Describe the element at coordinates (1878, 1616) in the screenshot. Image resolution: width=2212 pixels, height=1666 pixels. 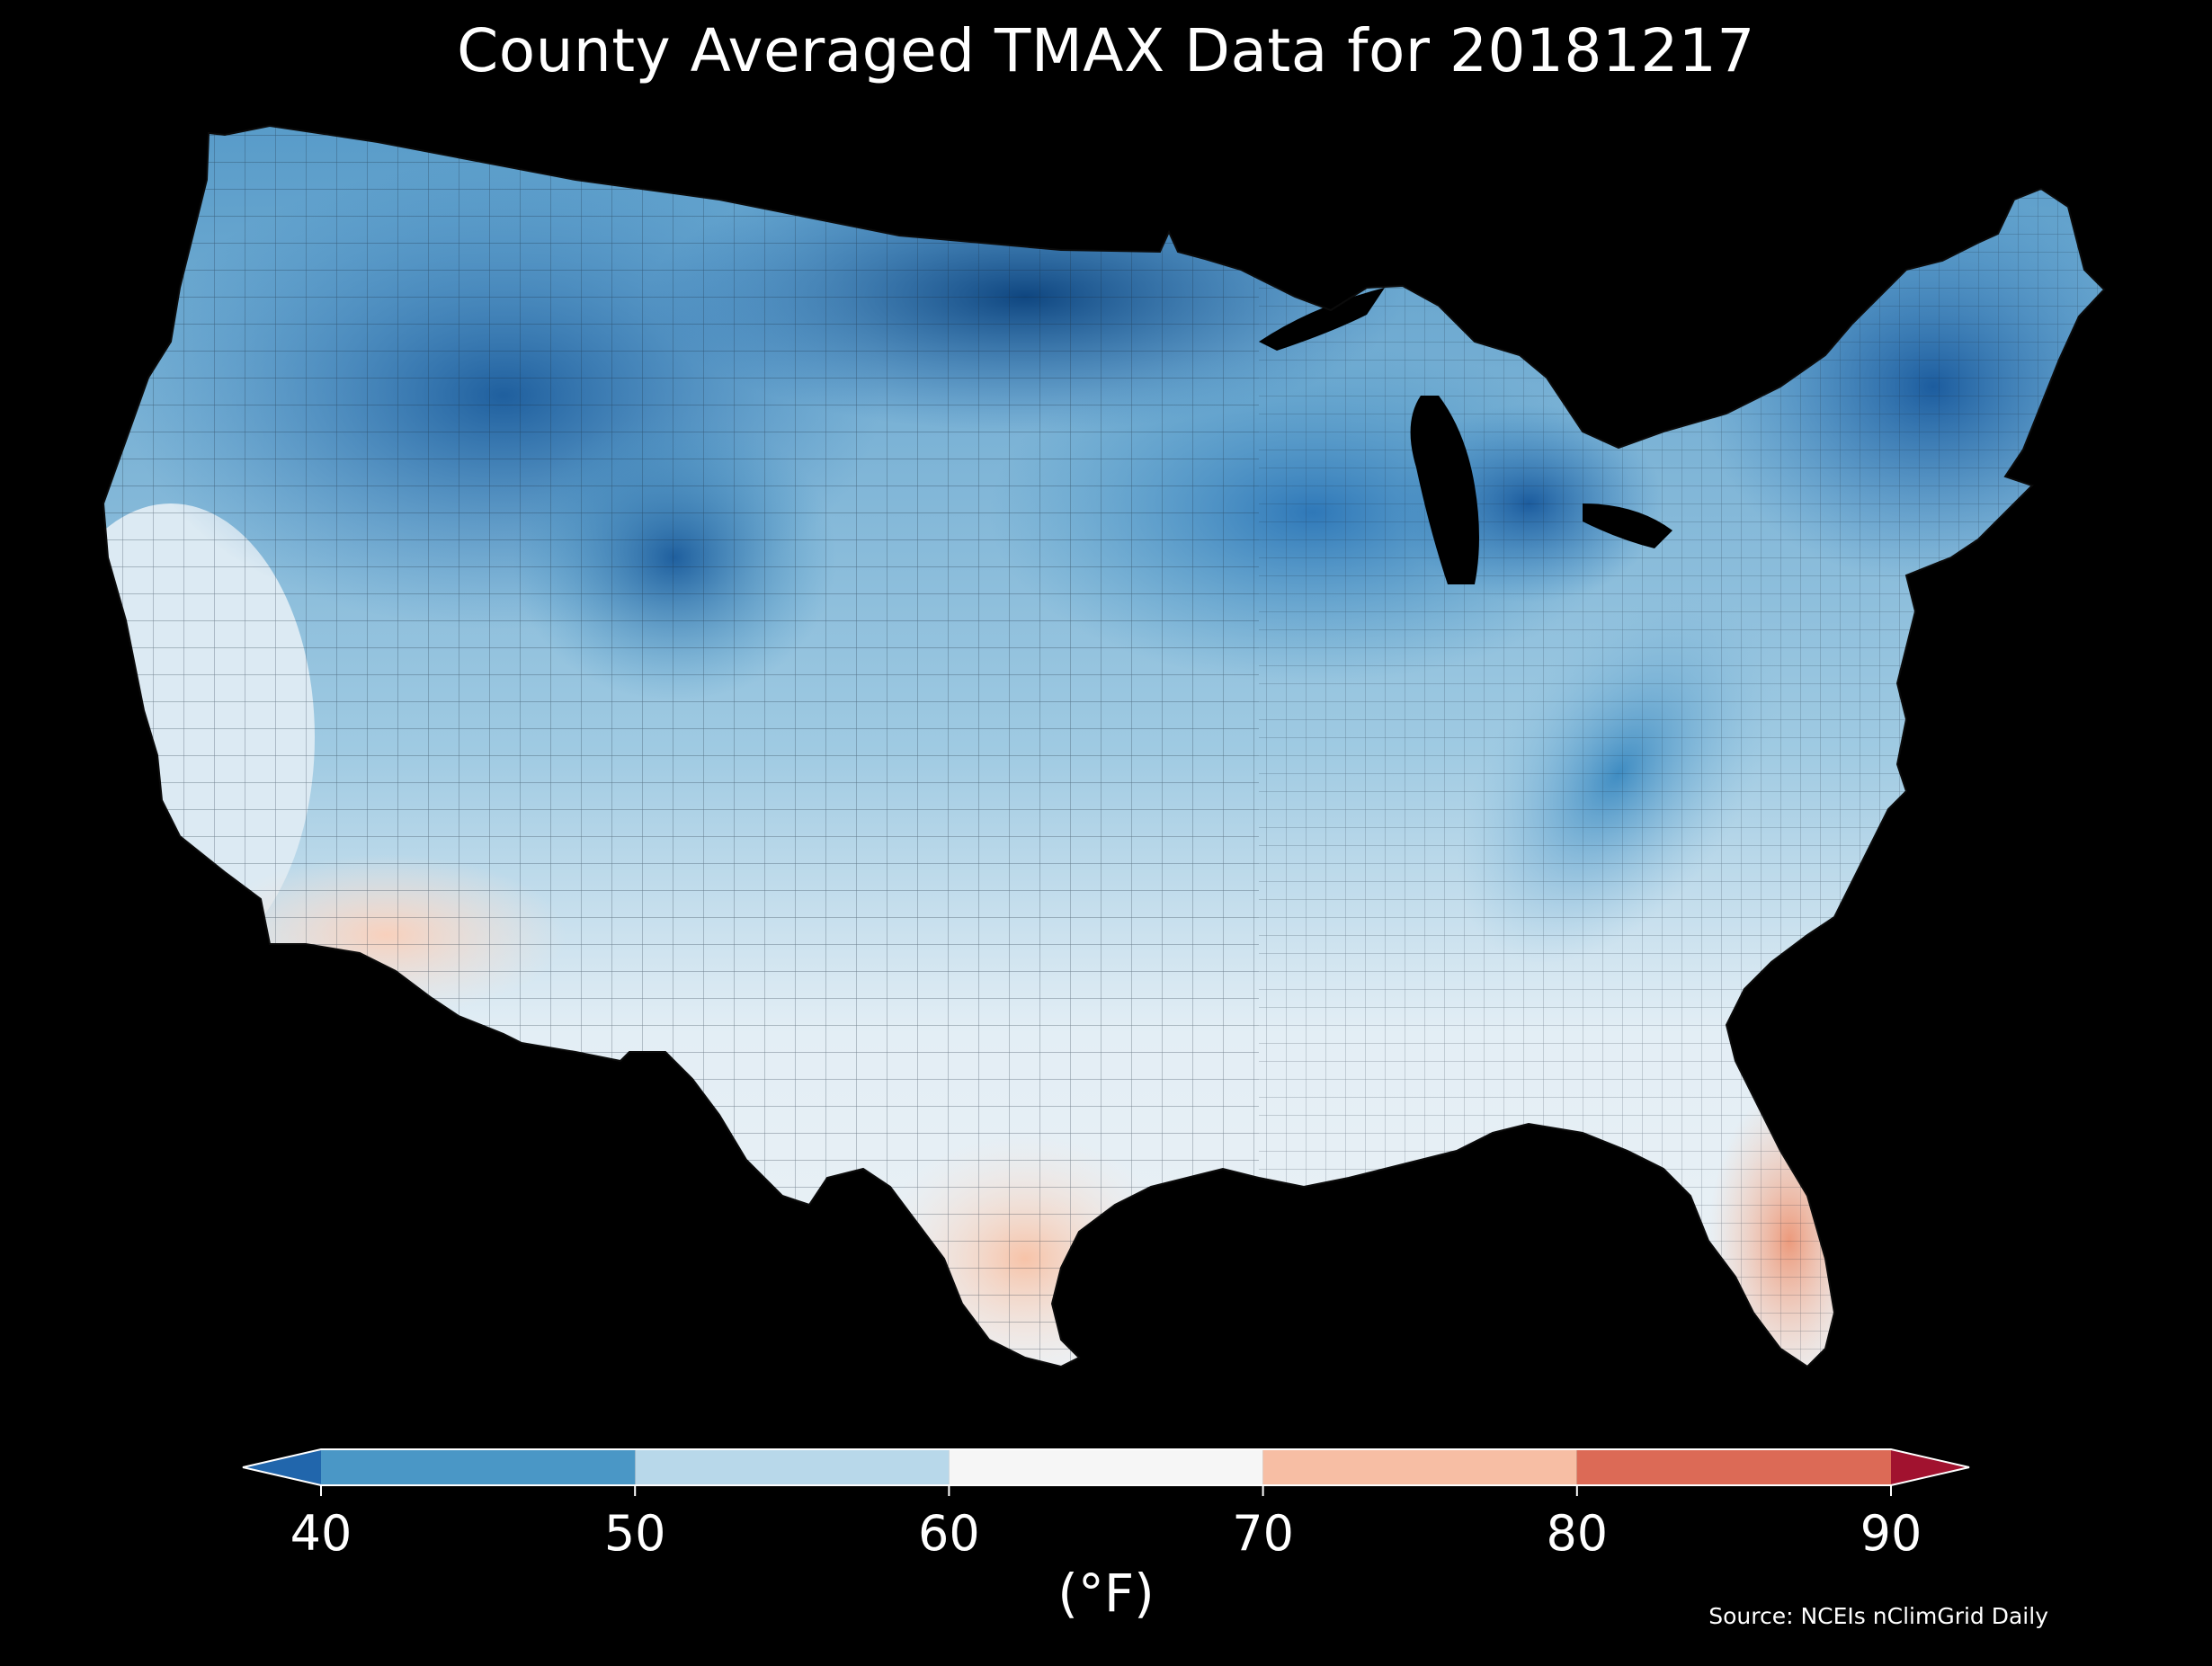
I see `source-note: Source: NCEIs nClimGrid Daily` at that location.